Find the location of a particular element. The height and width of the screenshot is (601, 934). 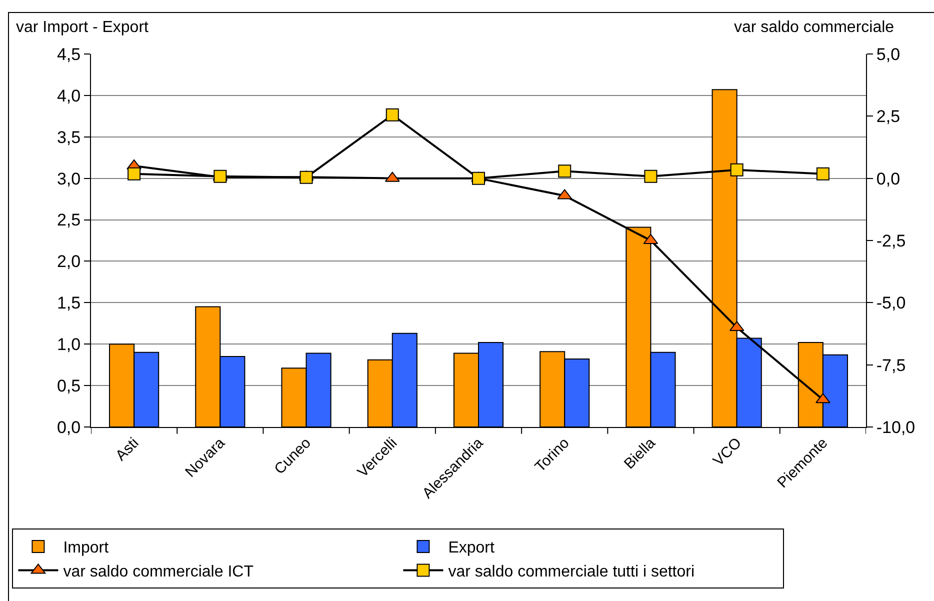

y-tick-label: 2,0 is located at coordinates (68, 262).